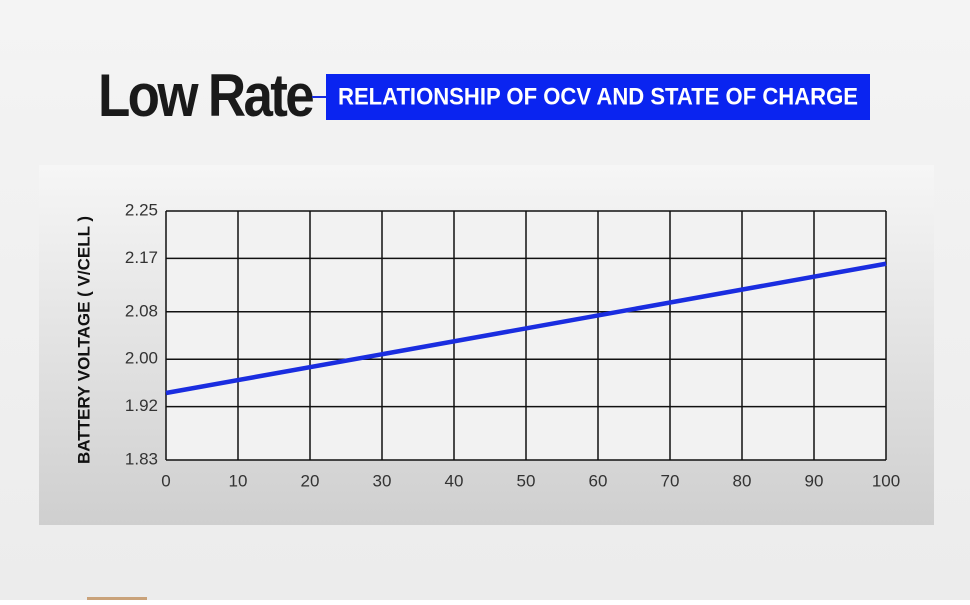 The width and height of the screenshot is (970, 605). Describe the element at coordinates (886, 480) in the screenshot. I see `x-tick-label: 100` at that location.